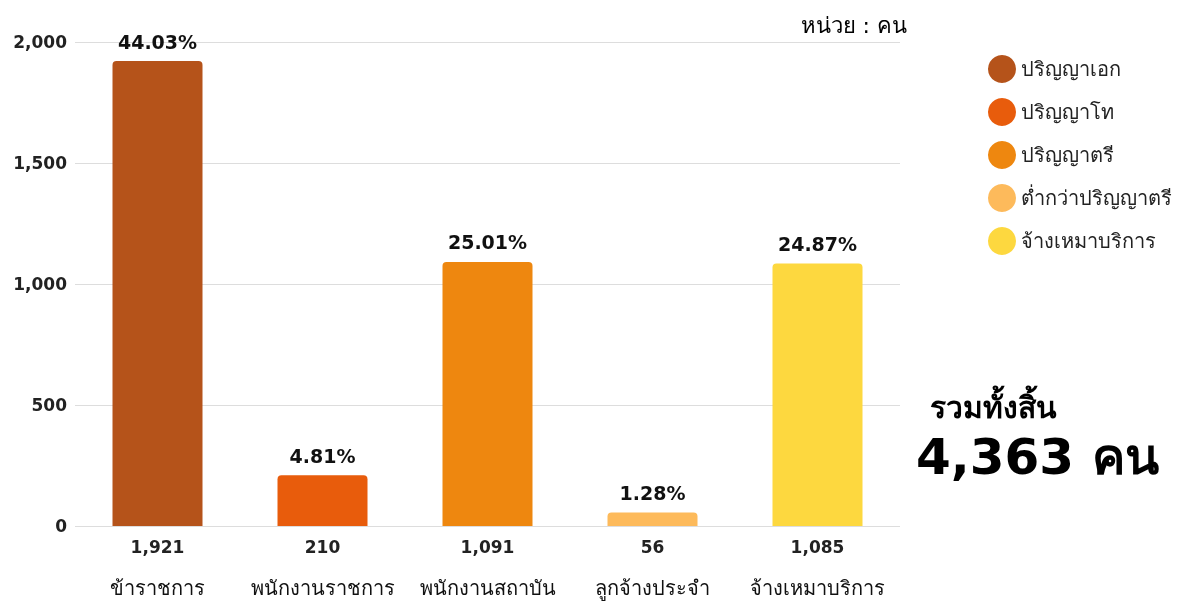 The width and height of the screenshot is (1197, 608). Describe the element at coordinates (322, 455) in the screenshot. I see `annotation: 4.81%` at that location.